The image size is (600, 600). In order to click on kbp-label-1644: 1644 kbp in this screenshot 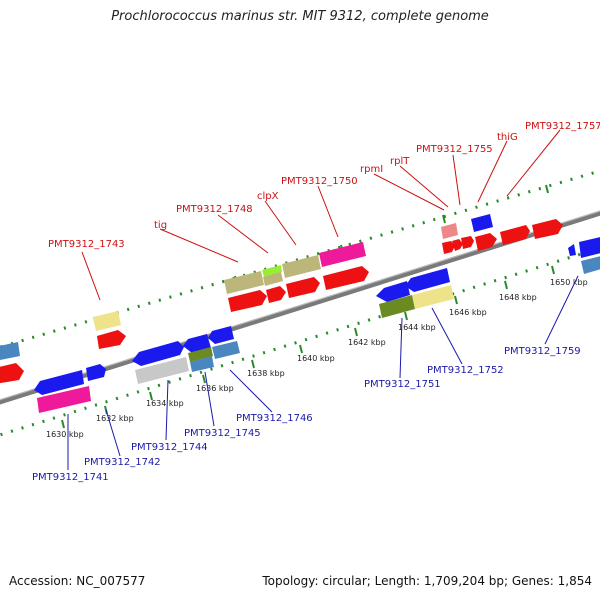, I will do `click(417, 327)`.